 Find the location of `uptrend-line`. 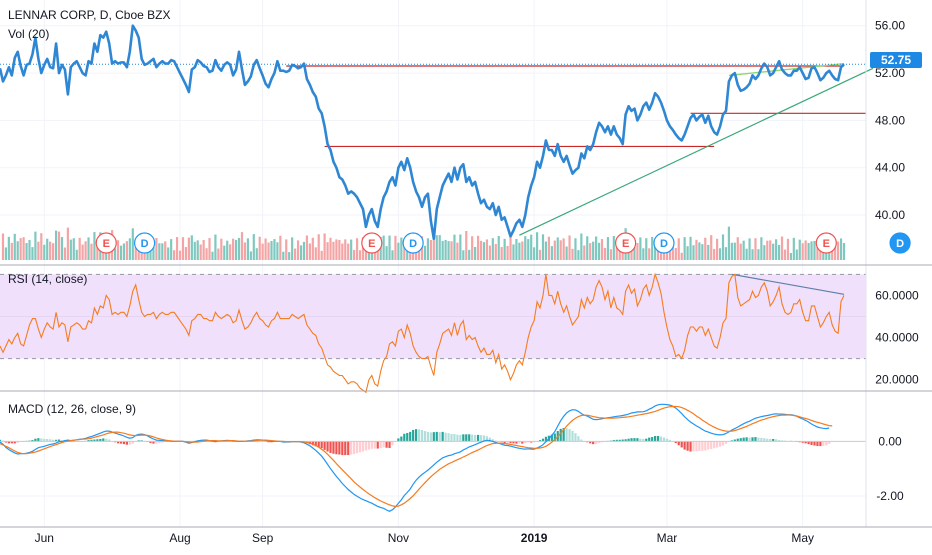

uptrend-line is located at coordinates (696, 151).